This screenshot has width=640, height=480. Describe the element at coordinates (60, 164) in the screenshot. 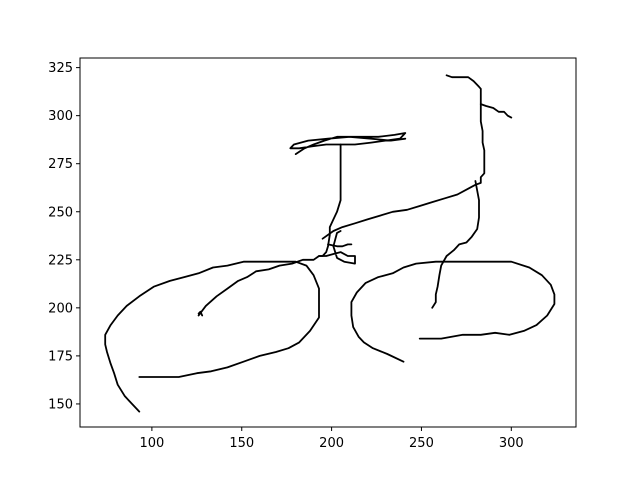

I see `y-tick-label: 275` at that location.